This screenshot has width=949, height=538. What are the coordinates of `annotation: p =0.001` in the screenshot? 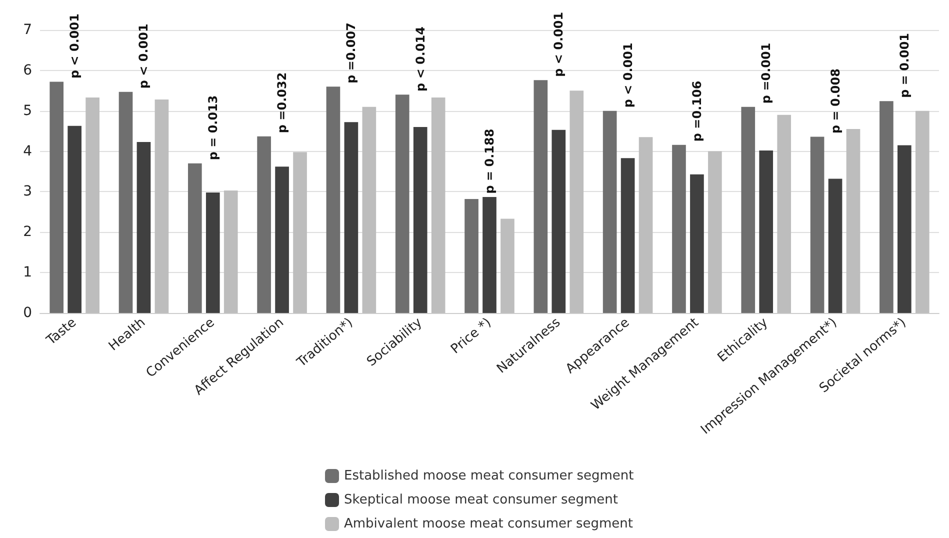 It's located at (766, 73).